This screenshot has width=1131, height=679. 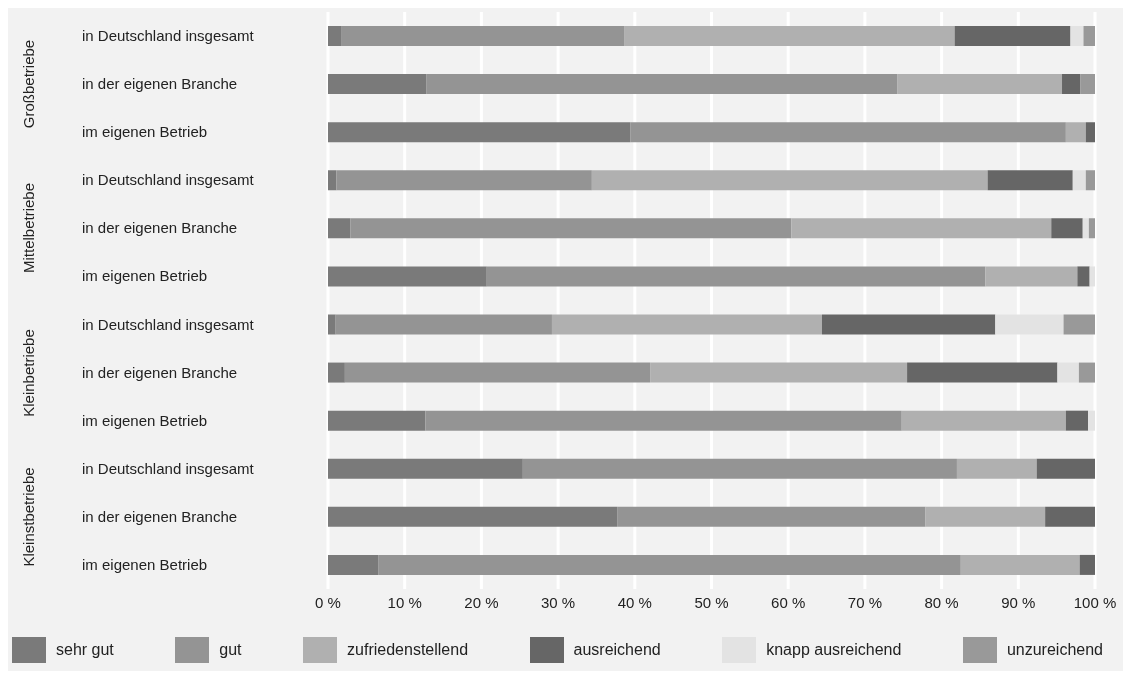 What do you see at coordinates (834, 650) in the screenshot?
I see `legend-label: knapp ausreichend` at bounding box center [834, 650].